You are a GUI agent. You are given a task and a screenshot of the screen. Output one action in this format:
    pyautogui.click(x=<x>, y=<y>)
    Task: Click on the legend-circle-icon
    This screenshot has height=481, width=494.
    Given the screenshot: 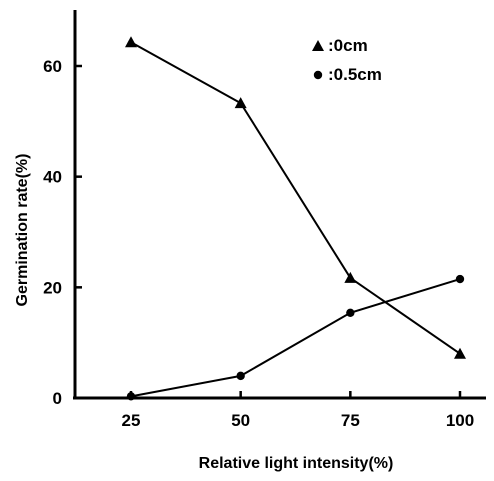 What is the action you would take?
    pyautogui.click(x=318, y=75)
    